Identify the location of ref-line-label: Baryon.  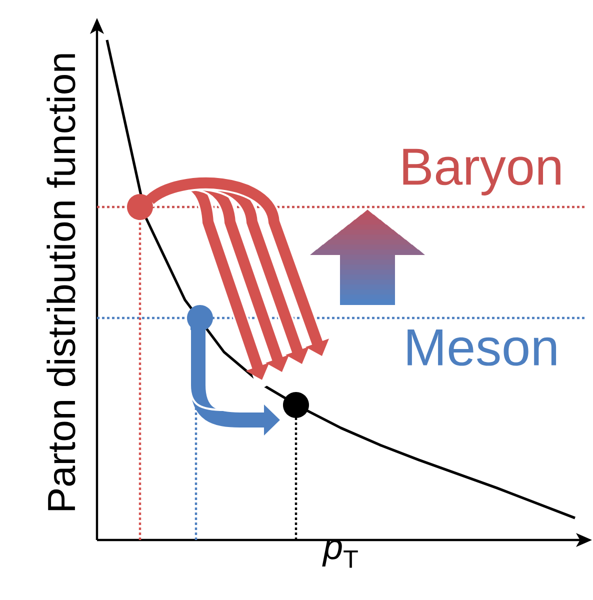
(481, 172).